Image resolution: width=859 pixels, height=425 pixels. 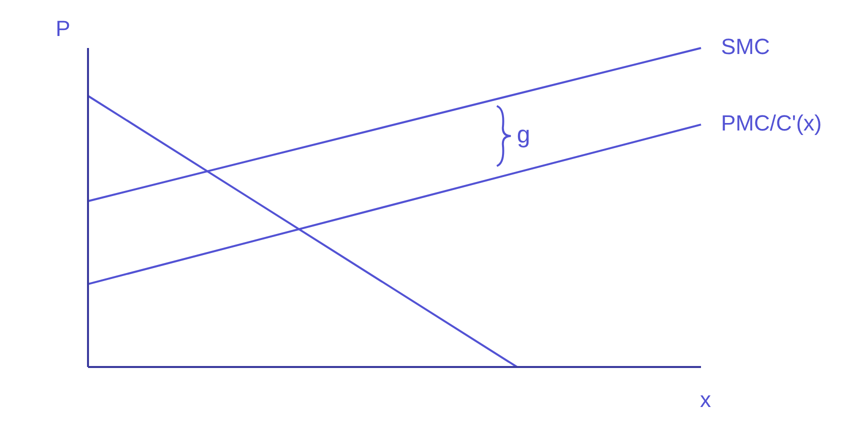 I want to click on annotation: g, so click(x=523, y=134).